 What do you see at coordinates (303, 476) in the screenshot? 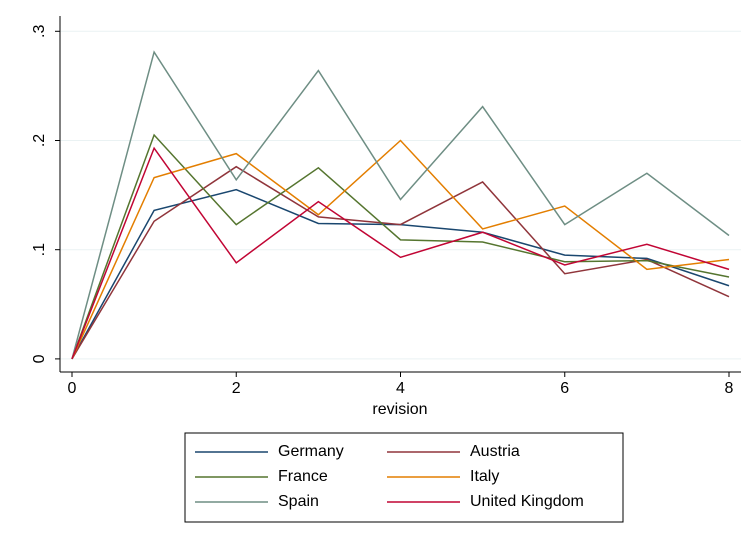
I see `legend-label: France` at bounding box center [303, 476].